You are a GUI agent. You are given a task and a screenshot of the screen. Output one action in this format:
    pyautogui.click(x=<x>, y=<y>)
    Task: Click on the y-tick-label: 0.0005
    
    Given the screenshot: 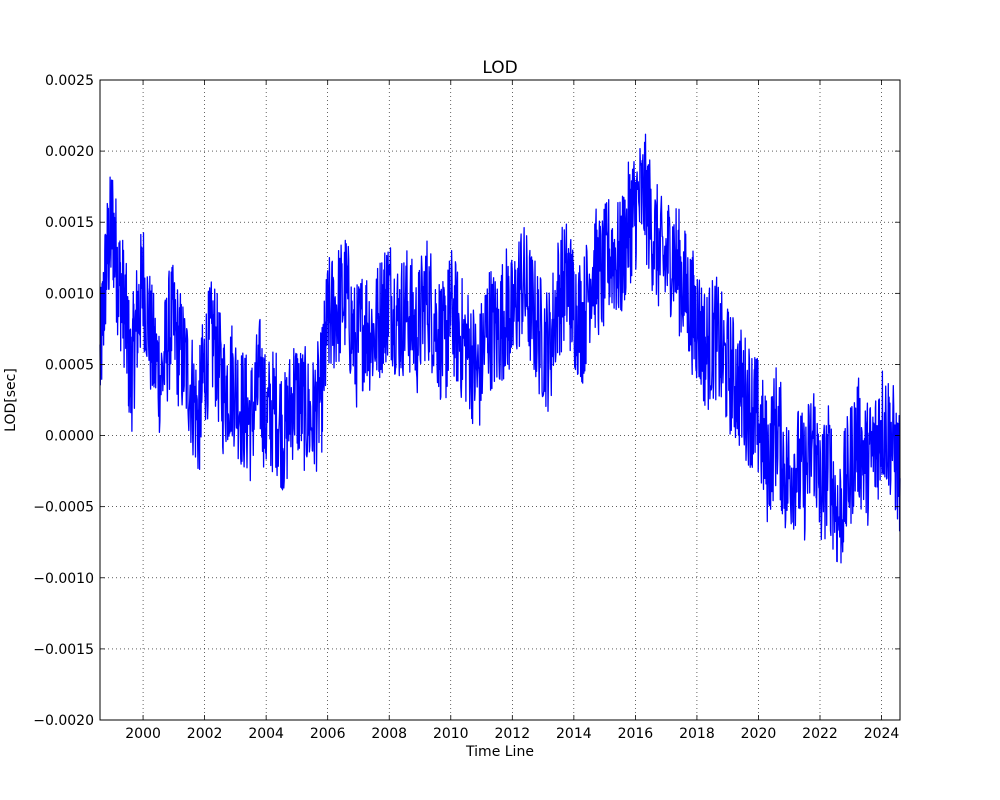 What is the action you would take?
    pyautogui.click(x=69, y=365)
    